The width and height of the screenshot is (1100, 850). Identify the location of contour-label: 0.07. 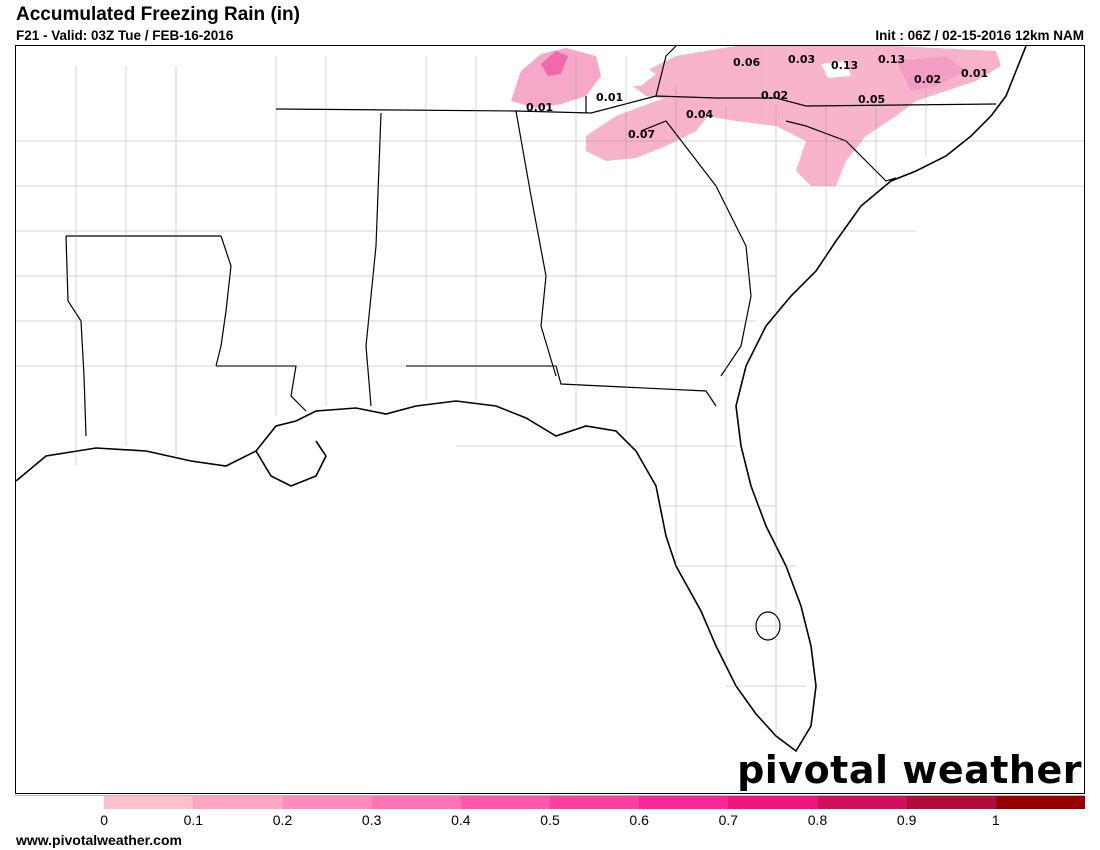
(641, 134).